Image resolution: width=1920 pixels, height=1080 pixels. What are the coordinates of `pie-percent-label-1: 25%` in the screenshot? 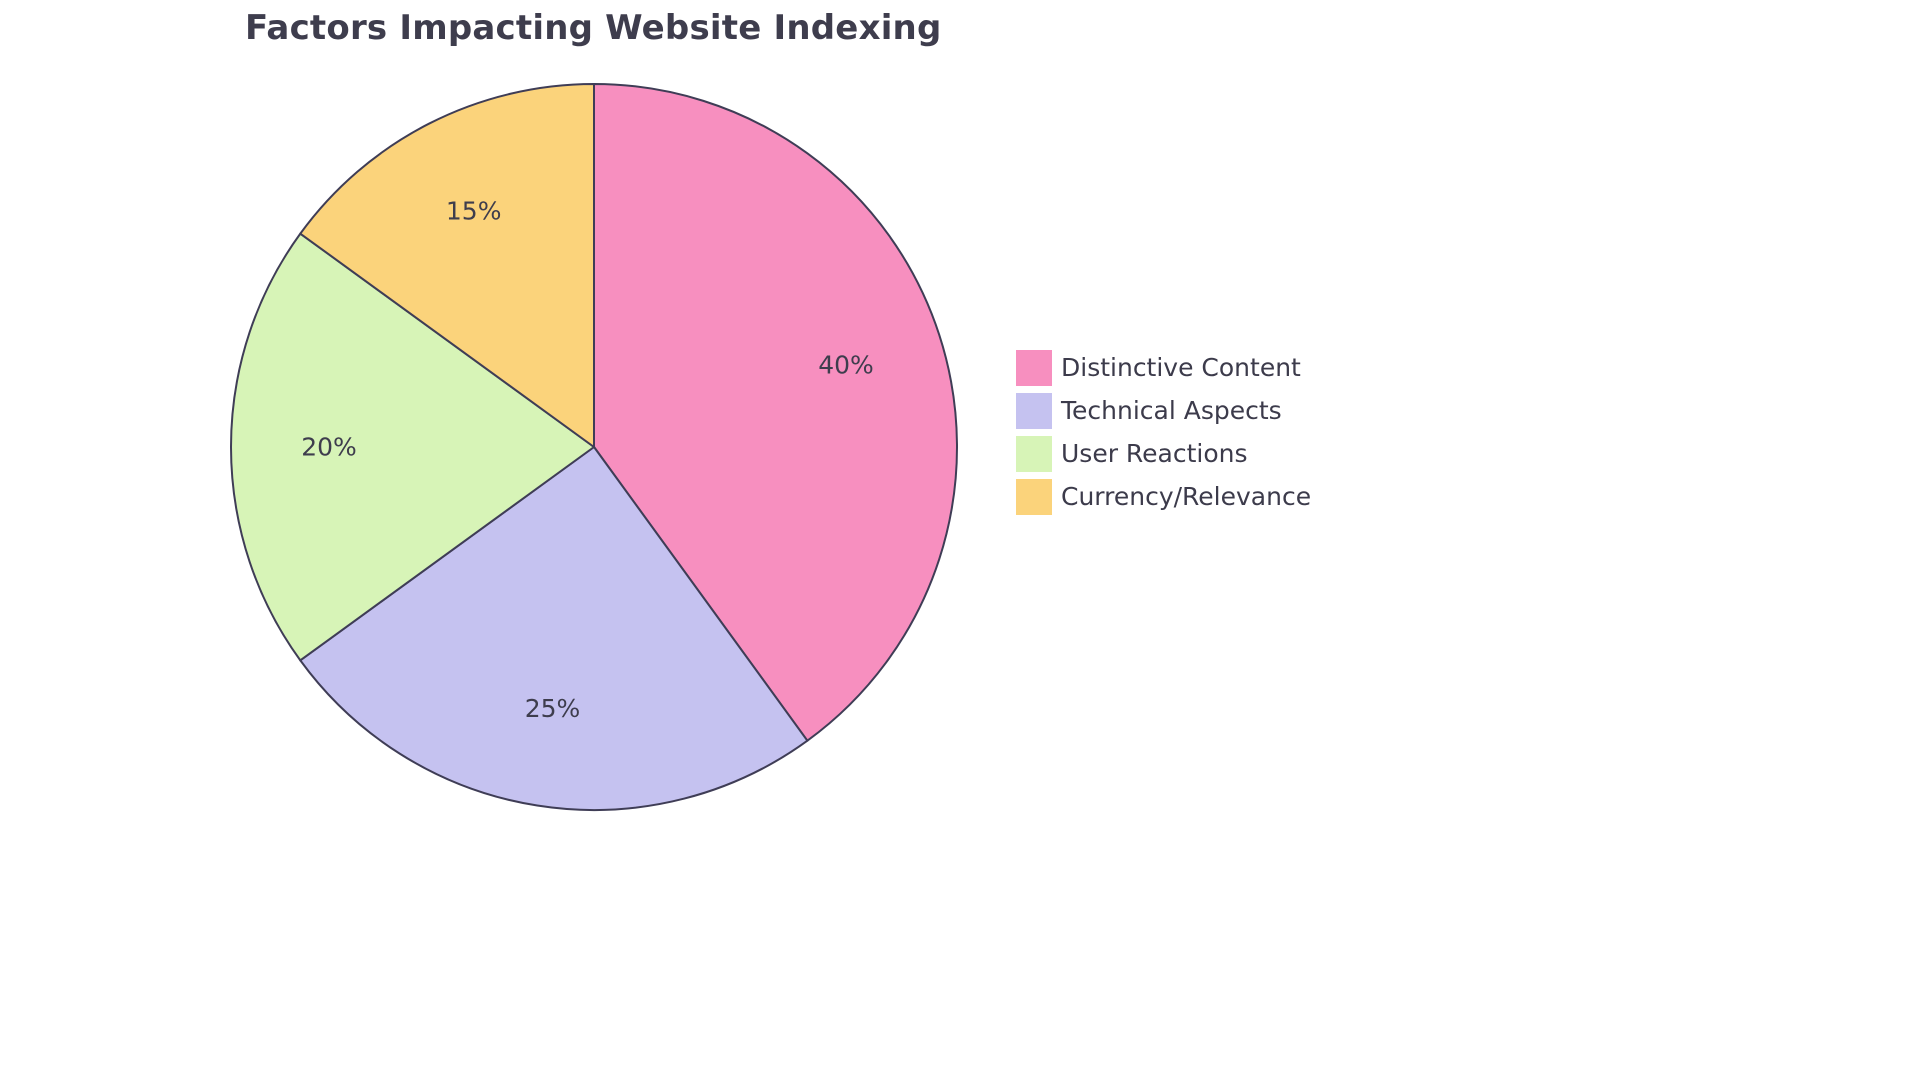 It's located at (553, 708).